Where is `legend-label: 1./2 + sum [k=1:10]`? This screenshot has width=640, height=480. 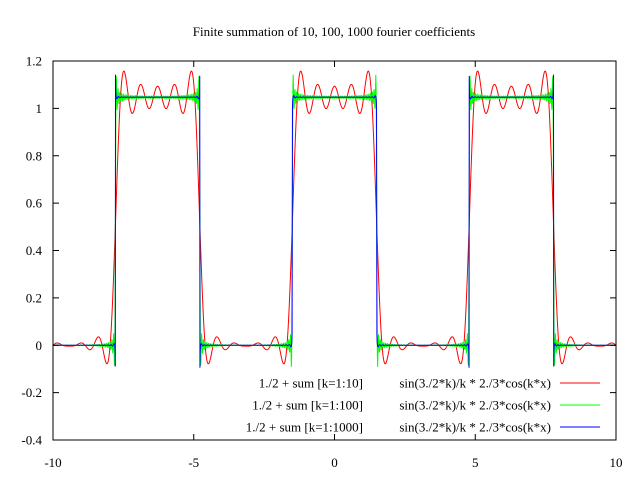
legend-label: 1./2 + sum [k=1:10] is located at coordinates (311, 383).